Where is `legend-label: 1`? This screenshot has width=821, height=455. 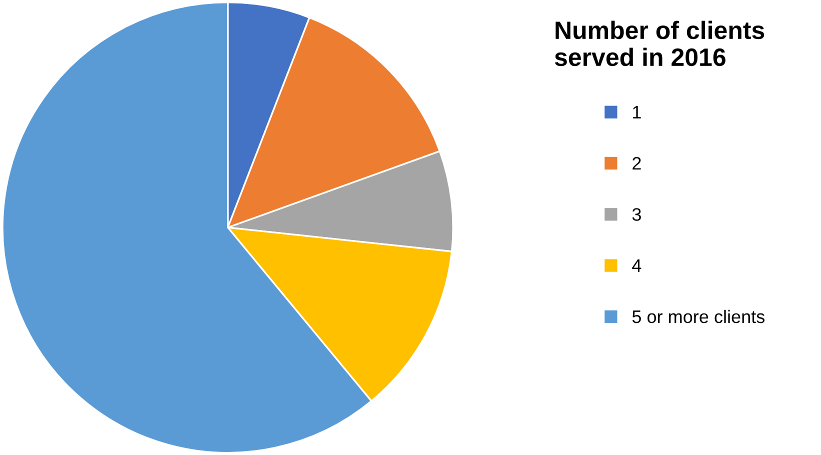 legend-label: 1 is located at coordinates (637, 112).